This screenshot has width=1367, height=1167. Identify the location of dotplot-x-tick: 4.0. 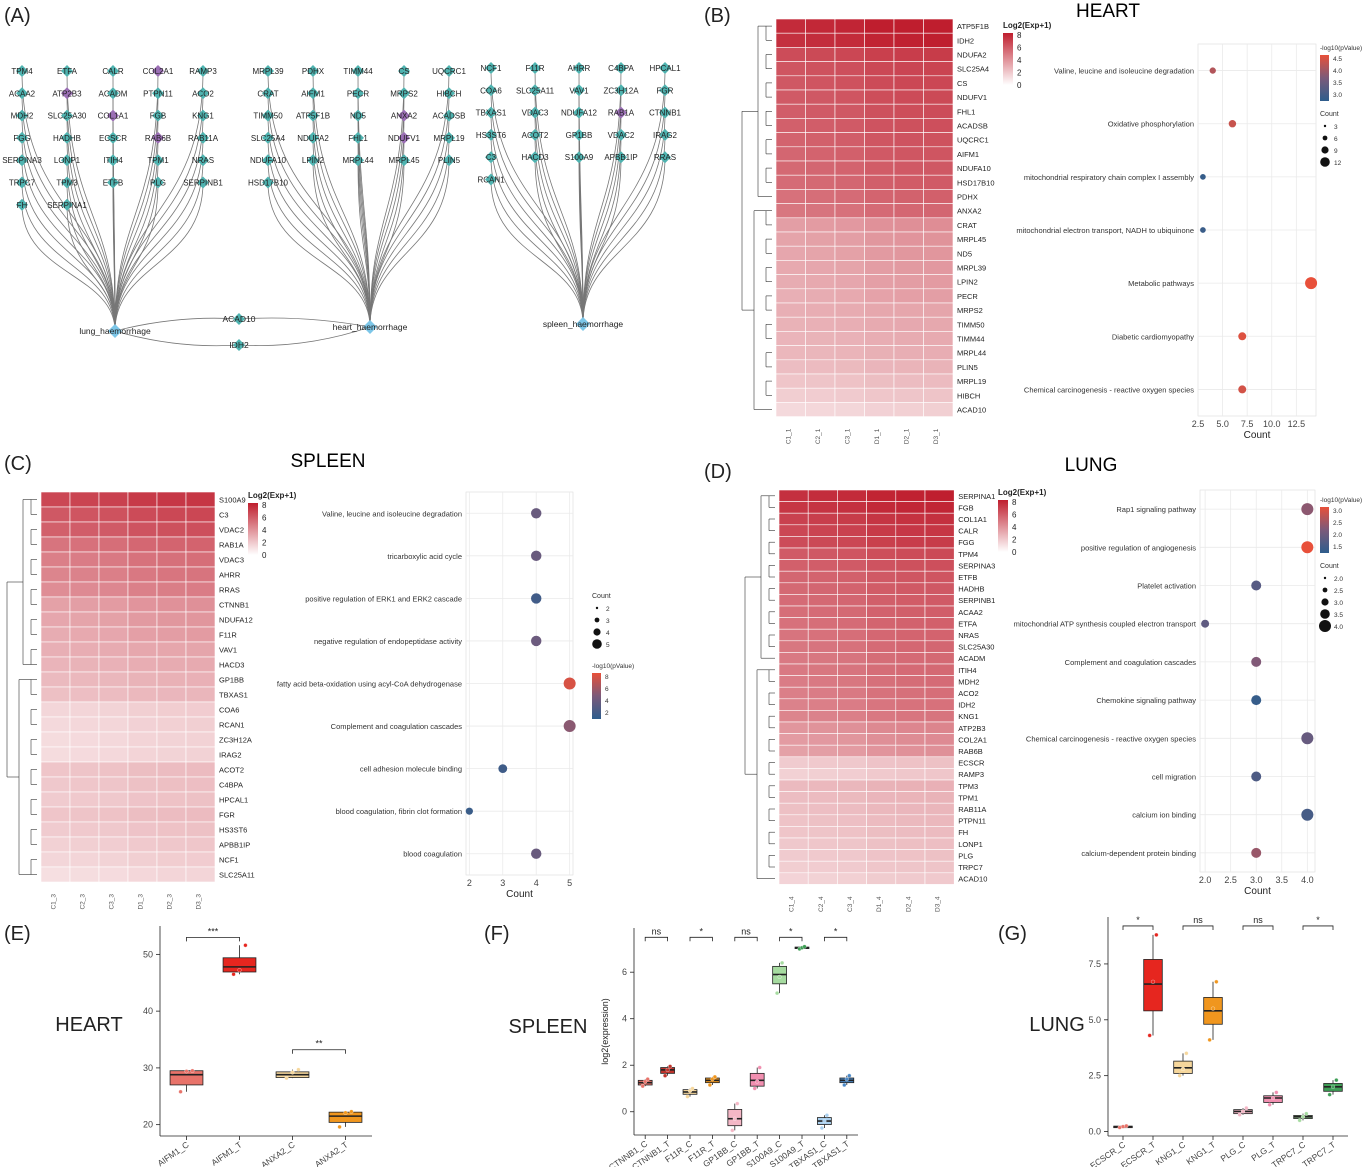
(1307, 880).